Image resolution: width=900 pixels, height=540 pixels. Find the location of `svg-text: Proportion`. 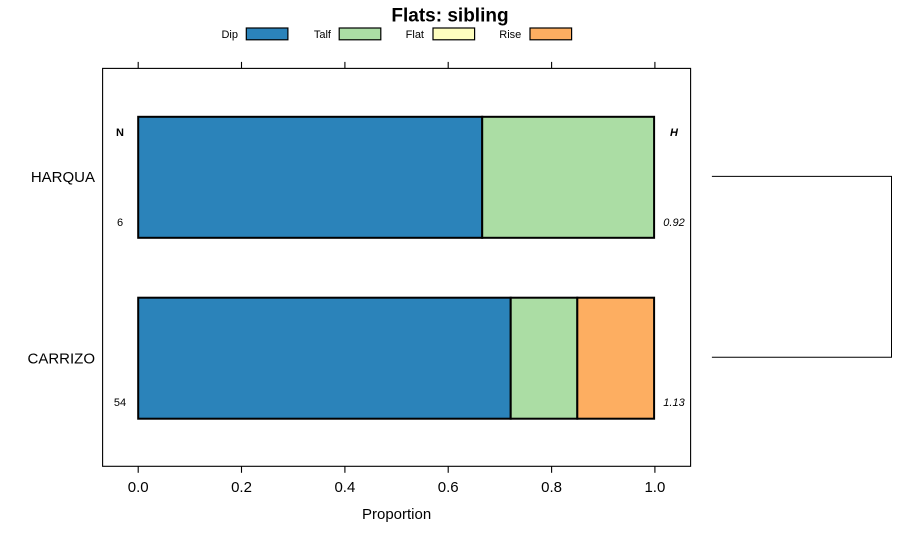

svg-text: Proportion is located at coordinates (396, 514).